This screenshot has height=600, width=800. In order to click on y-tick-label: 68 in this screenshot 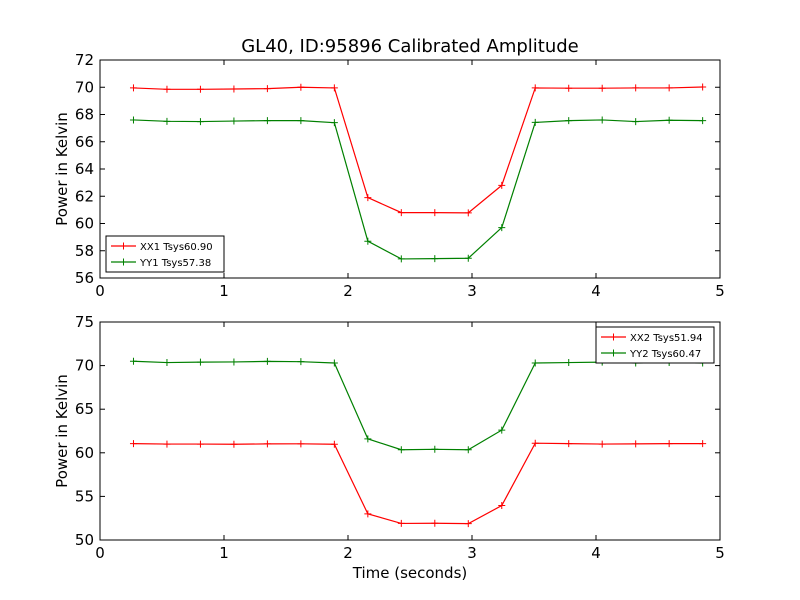, I will do `click(84, 115)`.